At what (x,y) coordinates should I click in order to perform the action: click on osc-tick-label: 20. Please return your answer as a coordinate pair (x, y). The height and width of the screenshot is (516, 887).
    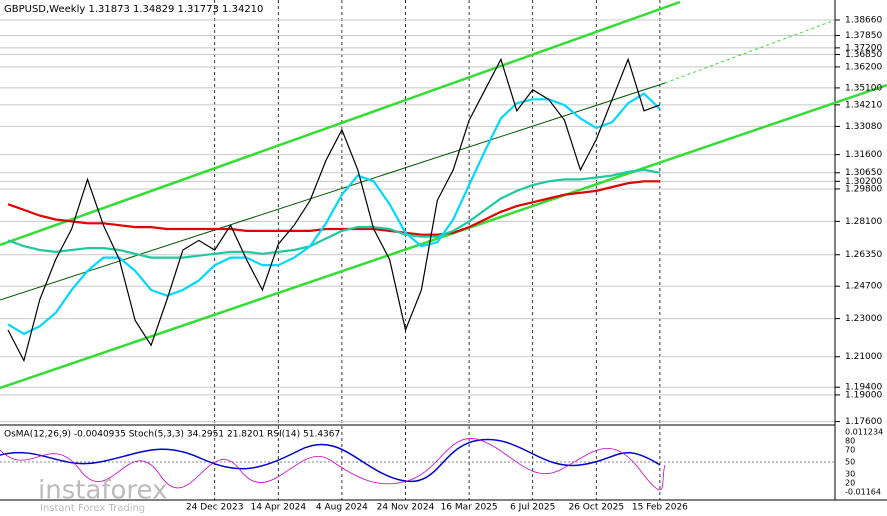
    Looking at the image, I should click on (850, 483).